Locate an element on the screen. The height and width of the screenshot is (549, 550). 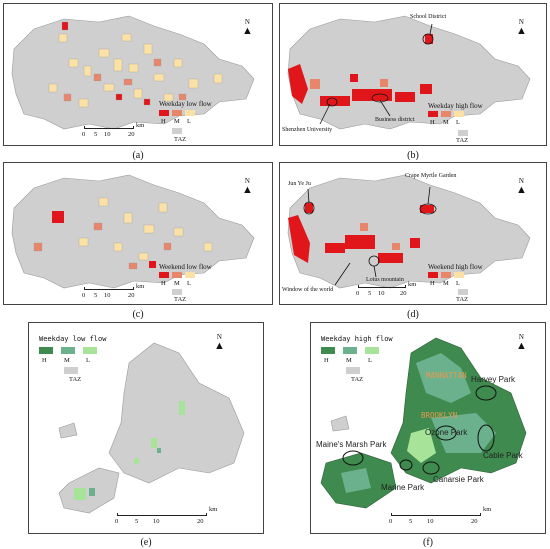
caption-a: (a) is located at coordinates (138, 155).